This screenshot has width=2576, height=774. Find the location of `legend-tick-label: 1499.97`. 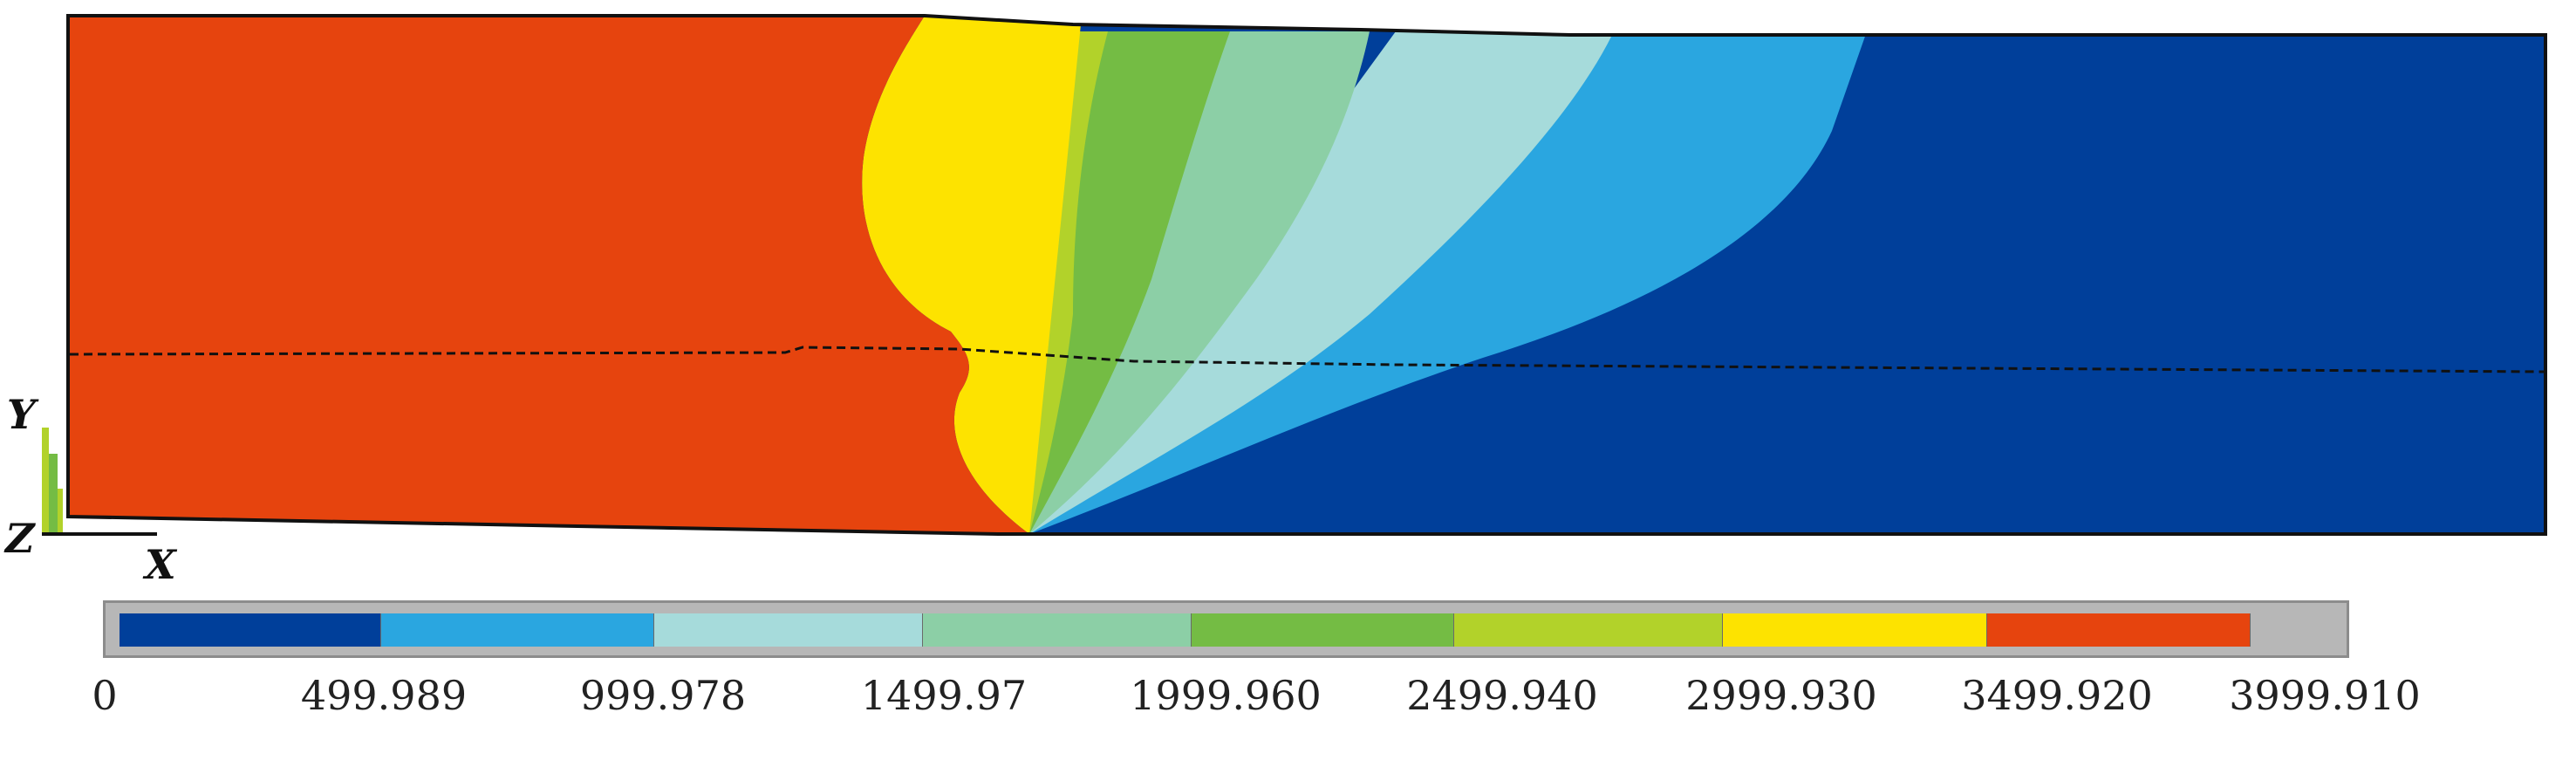

legend-tick-label: 1499.97 is located at coordinates (944, 695).